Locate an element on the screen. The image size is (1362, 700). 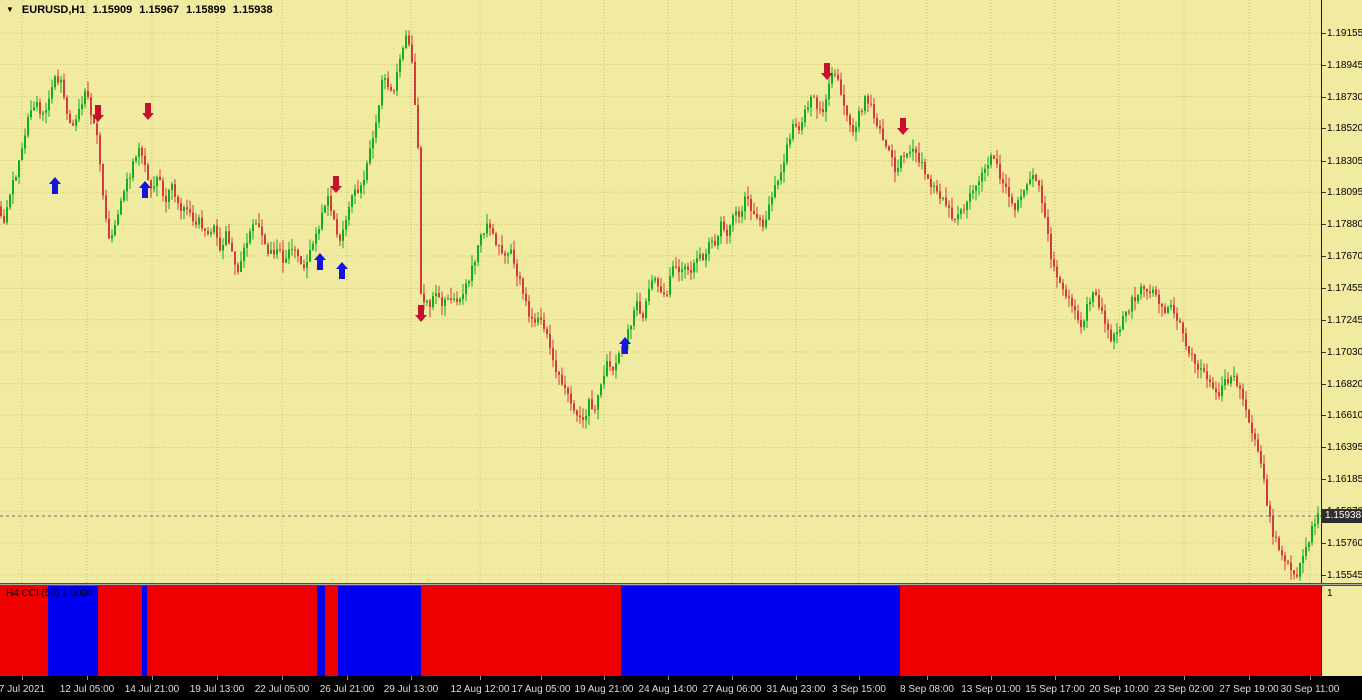
time-axis-label: 17 Aug 05:00 is located at coordinates (541, 689).